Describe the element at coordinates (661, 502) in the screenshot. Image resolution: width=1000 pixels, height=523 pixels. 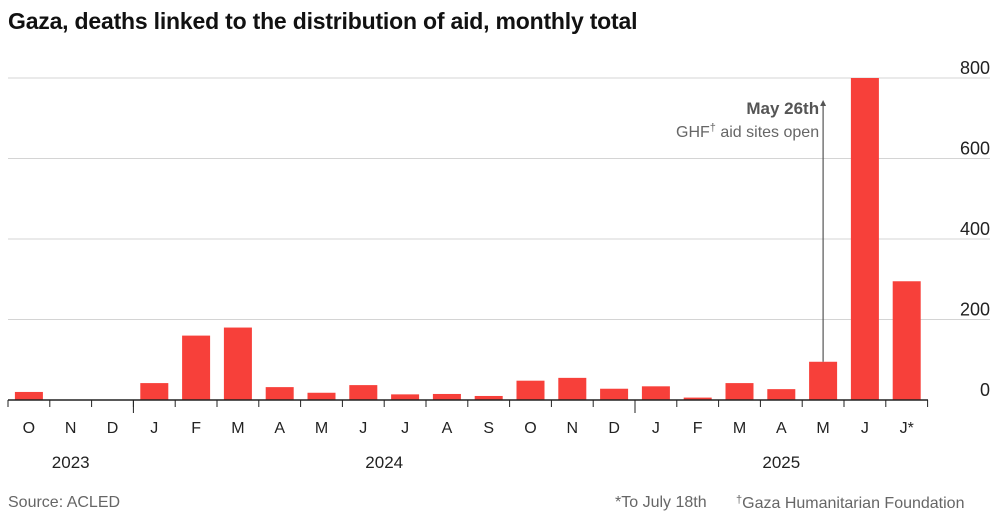
I see `footnote-july: *To July 18th` at that location.